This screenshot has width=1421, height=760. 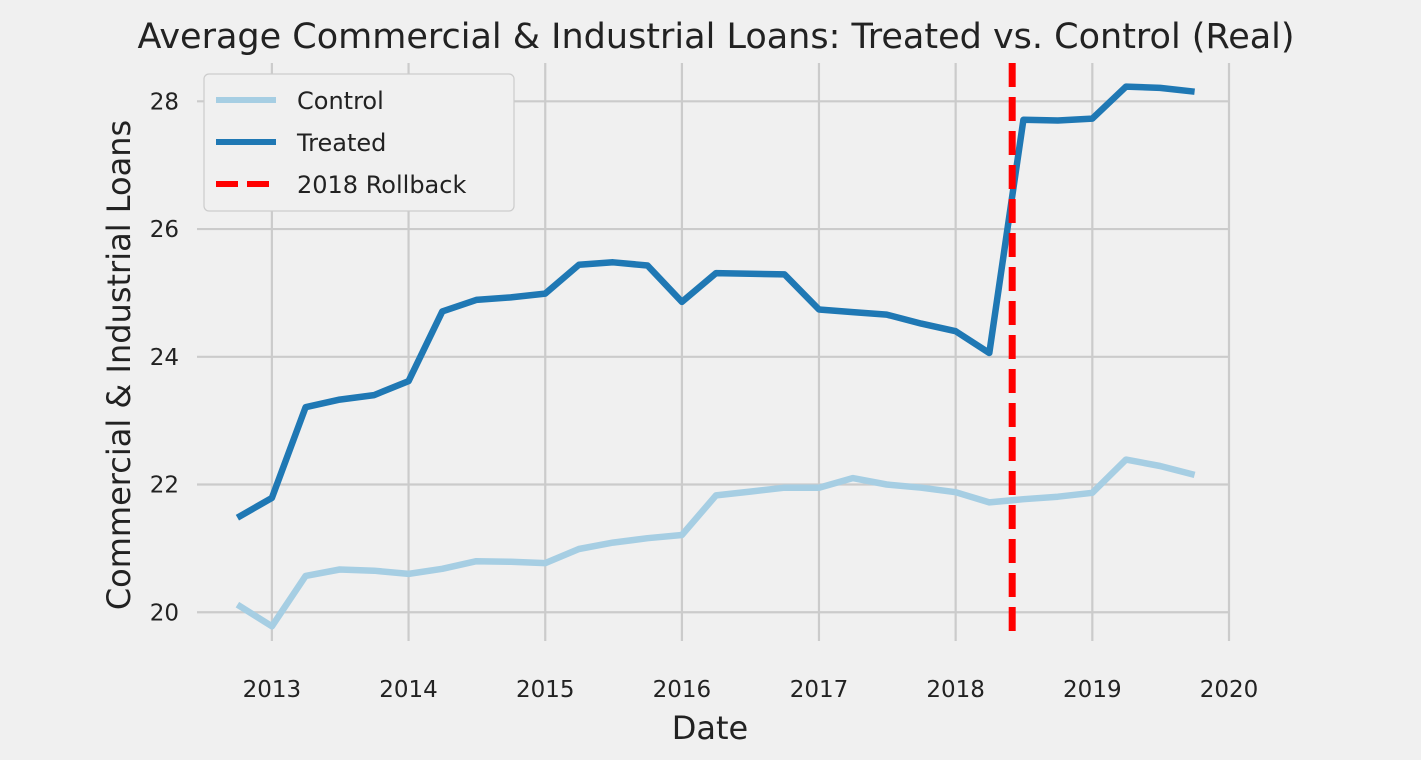 I want to click on y-tick-label: 20, so click(x=164, y=613).